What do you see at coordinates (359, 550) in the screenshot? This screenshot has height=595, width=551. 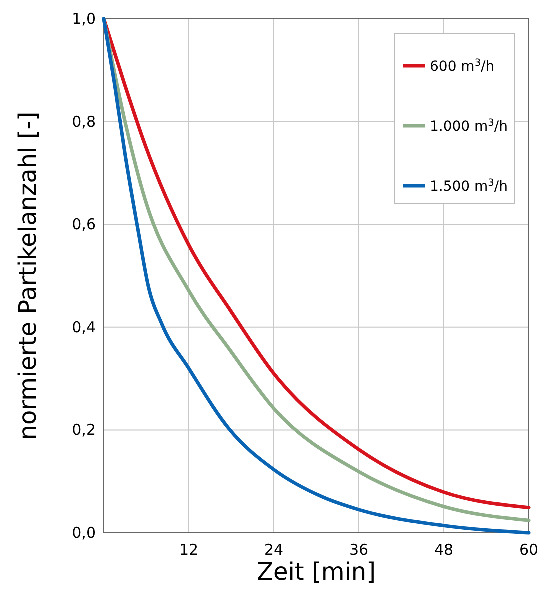 I see `x-tick-label: 36` at bounding box center [359, 550].